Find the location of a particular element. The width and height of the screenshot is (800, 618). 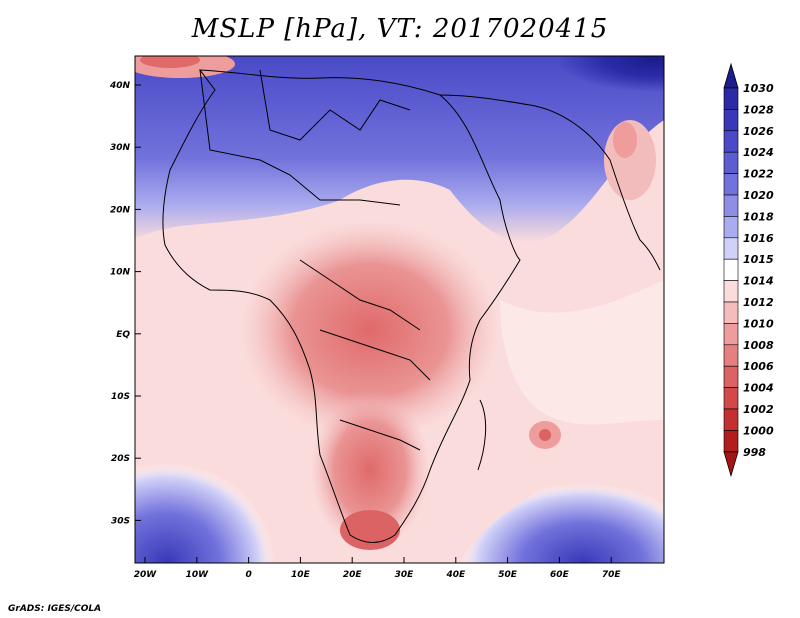

colorbar-label: 1020 is located at coordinates (758, 195).